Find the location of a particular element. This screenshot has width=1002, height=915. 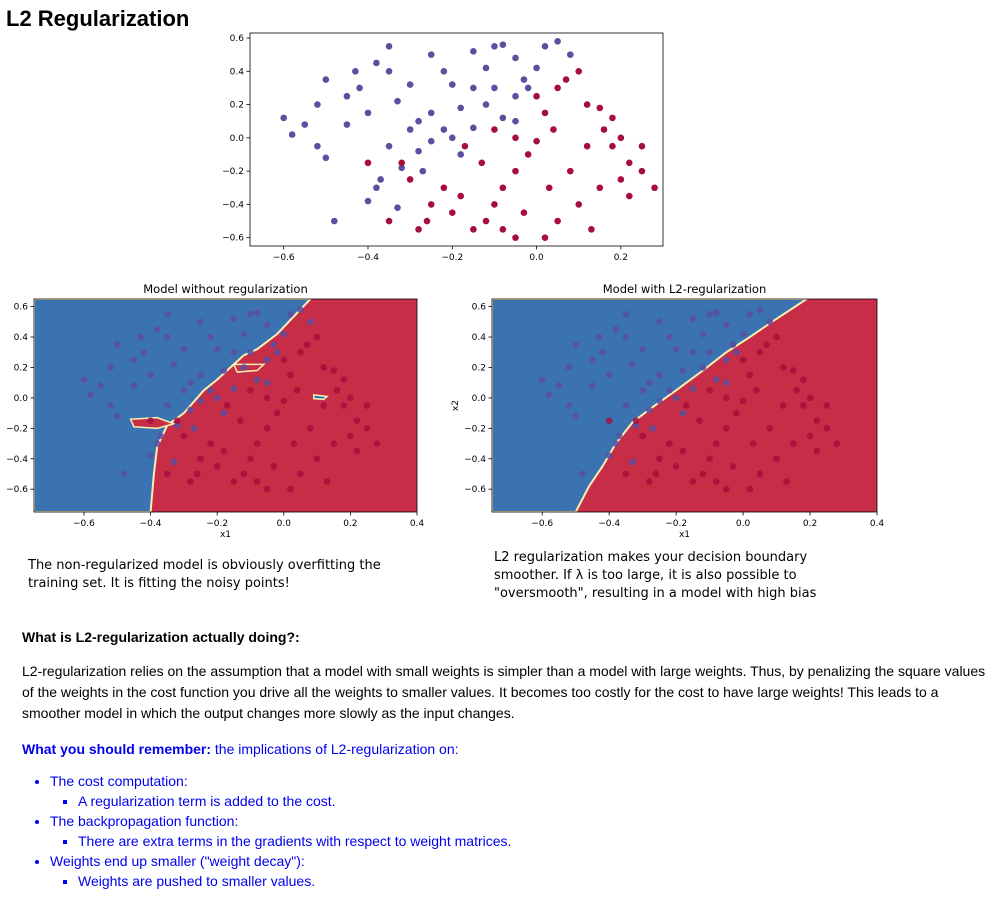

y-tick-label: 0.4 is located at coordinates (21, 338).